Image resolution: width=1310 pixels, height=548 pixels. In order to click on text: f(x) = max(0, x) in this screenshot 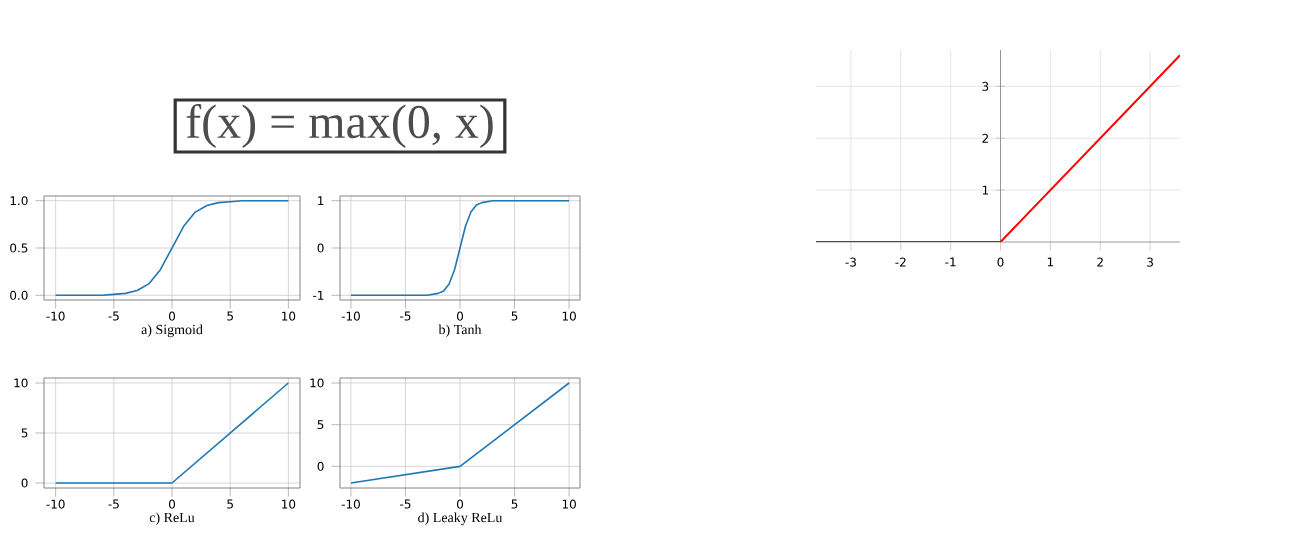, I will do `click(339, 126)`.